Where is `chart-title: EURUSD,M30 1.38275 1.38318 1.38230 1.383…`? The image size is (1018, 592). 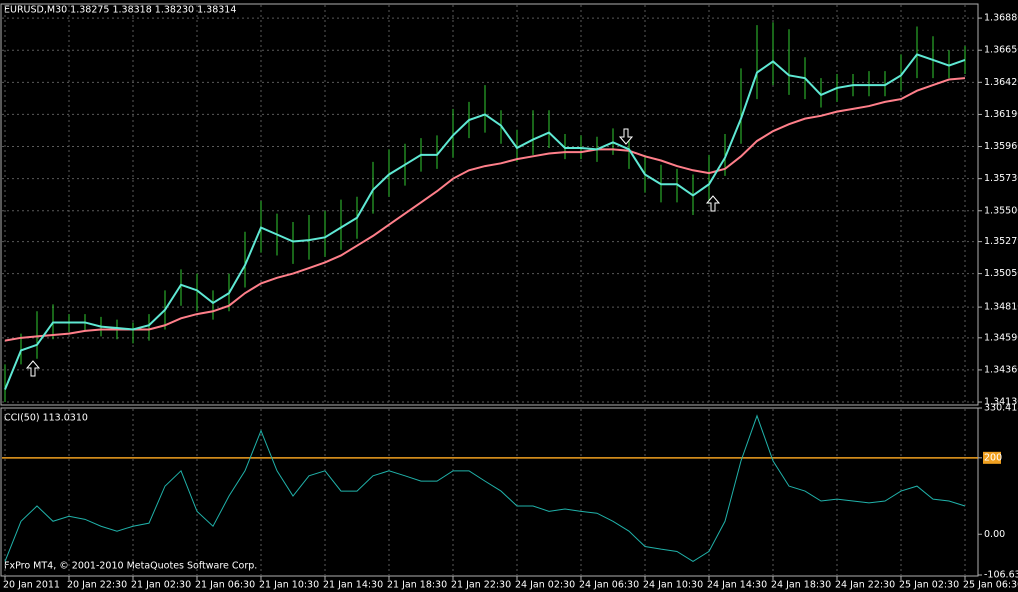
chart-title: EURUSD,M30 1.38275 1.38318 1.38230 1.383… is located at coordinates (120, 10).